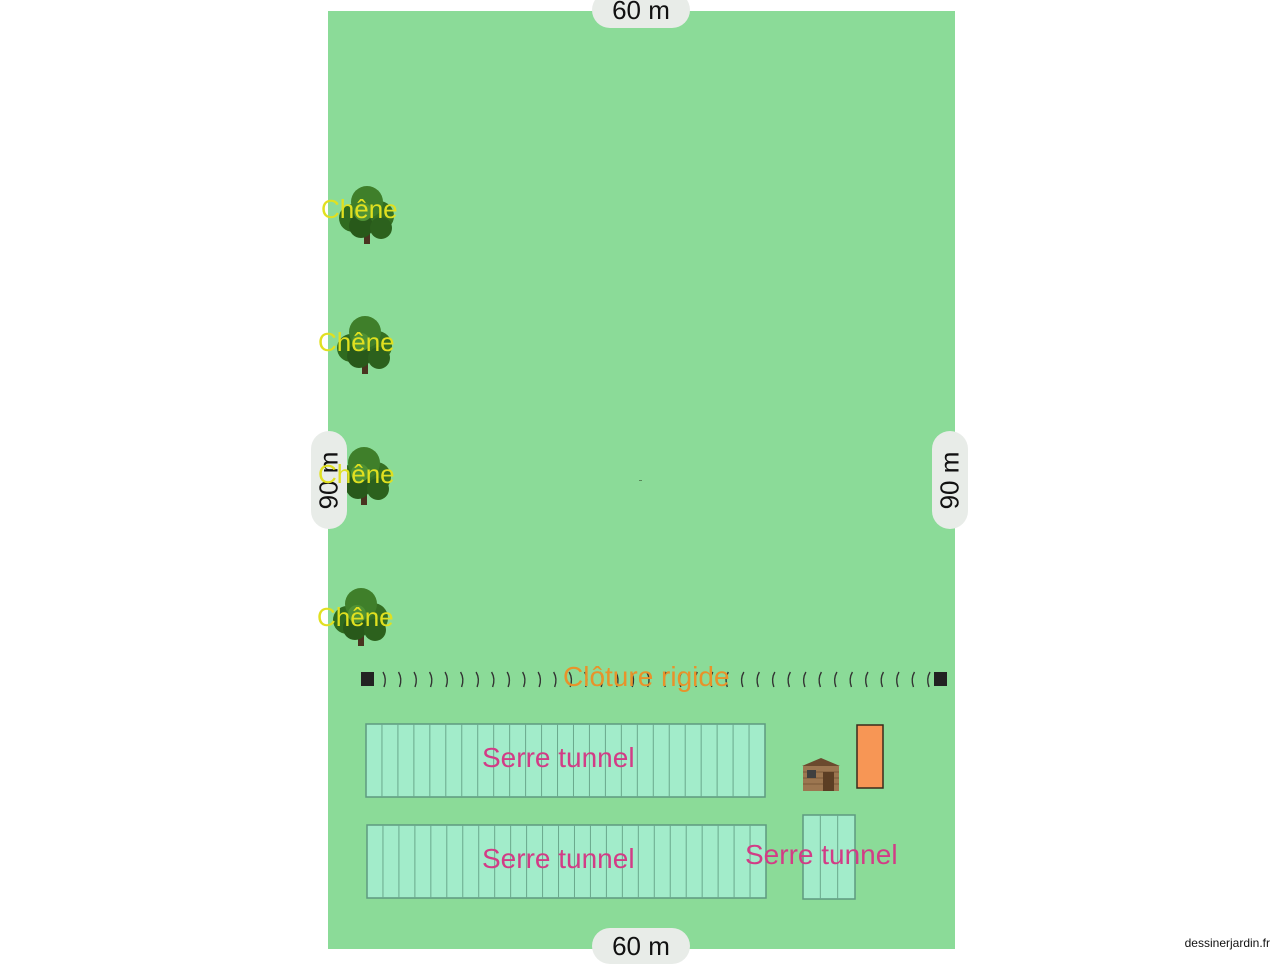 The height and width of the screenshot is (965, 1280). Describe the element at coordinates (821, 774) in the screenshot. I see `garden-shed-icon` at that location.